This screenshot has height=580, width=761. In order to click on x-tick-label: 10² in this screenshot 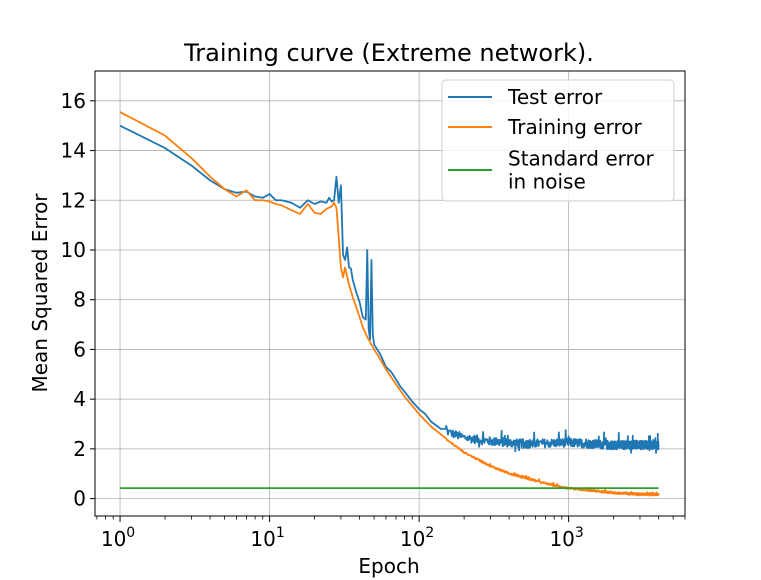, I will do `click(417, 538)`.